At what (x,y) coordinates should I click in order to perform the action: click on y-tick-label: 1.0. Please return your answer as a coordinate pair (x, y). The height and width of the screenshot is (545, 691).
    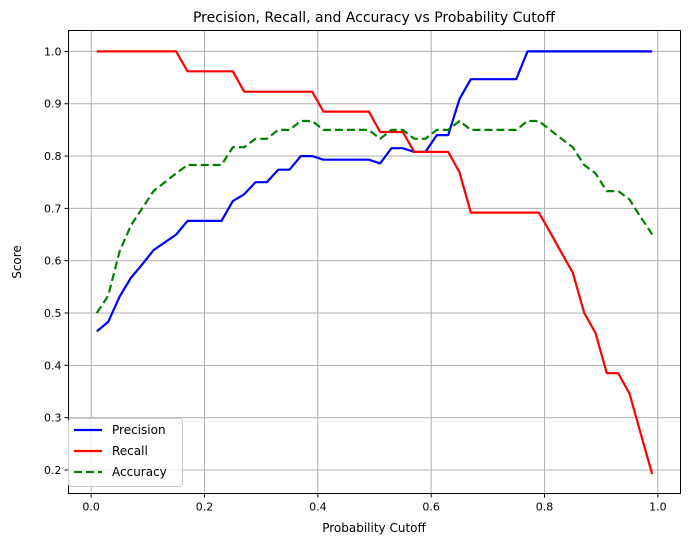
    Looking at the image, I should click on (53, 51).